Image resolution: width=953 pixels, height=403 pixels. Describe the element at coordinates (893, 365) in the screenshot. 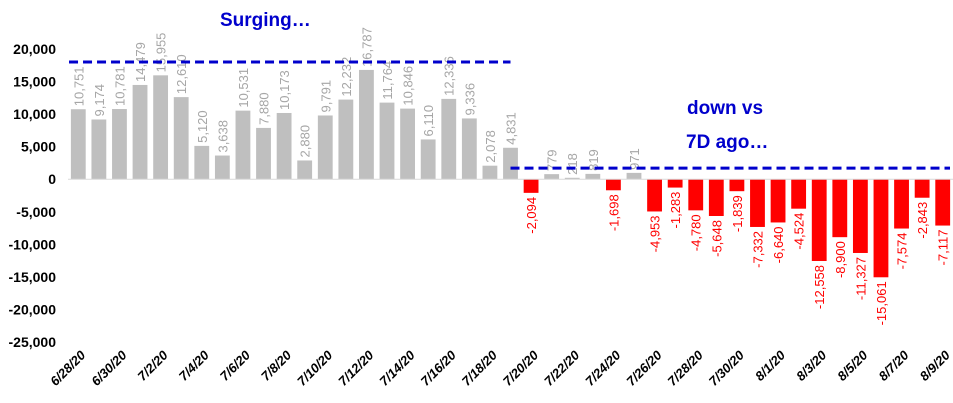

I see `x-tick-label: 8/7/20` at that location.